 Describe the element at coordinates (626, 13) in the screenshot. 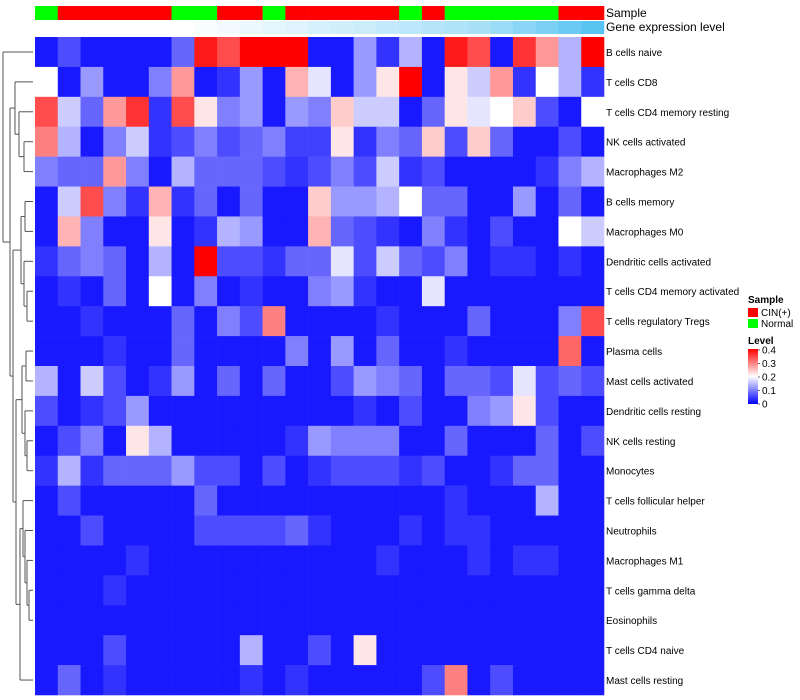

I see `annotation-label-sample: Sample` at that location.